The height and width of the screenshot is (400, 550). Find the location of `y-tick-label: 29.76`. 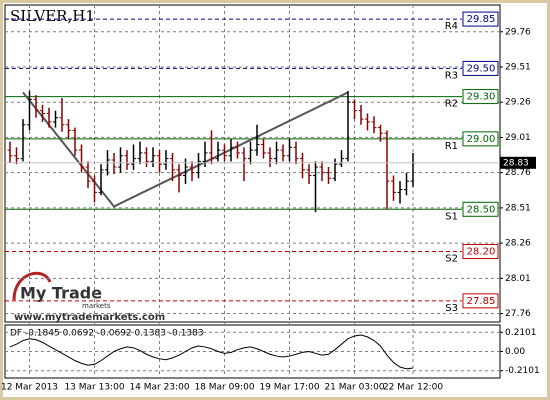

y-tick-label: 29.76 is located at coordinates (518, 32).